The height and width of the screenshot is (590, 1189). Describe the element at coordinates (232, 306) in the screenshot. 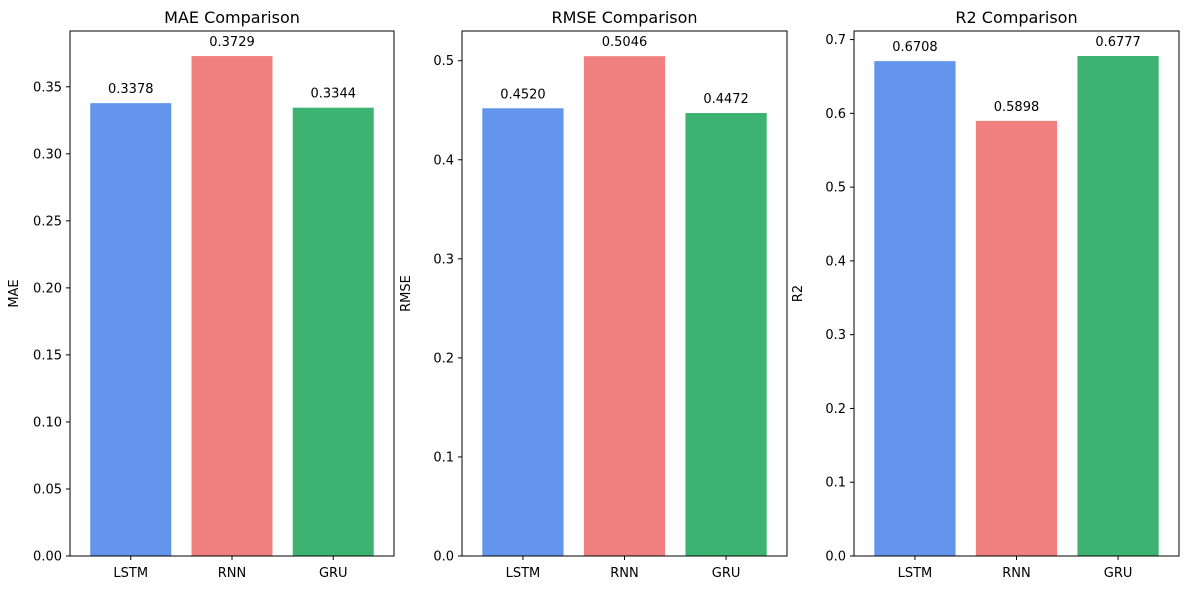

I see `mae-bar-rnn` at that location.